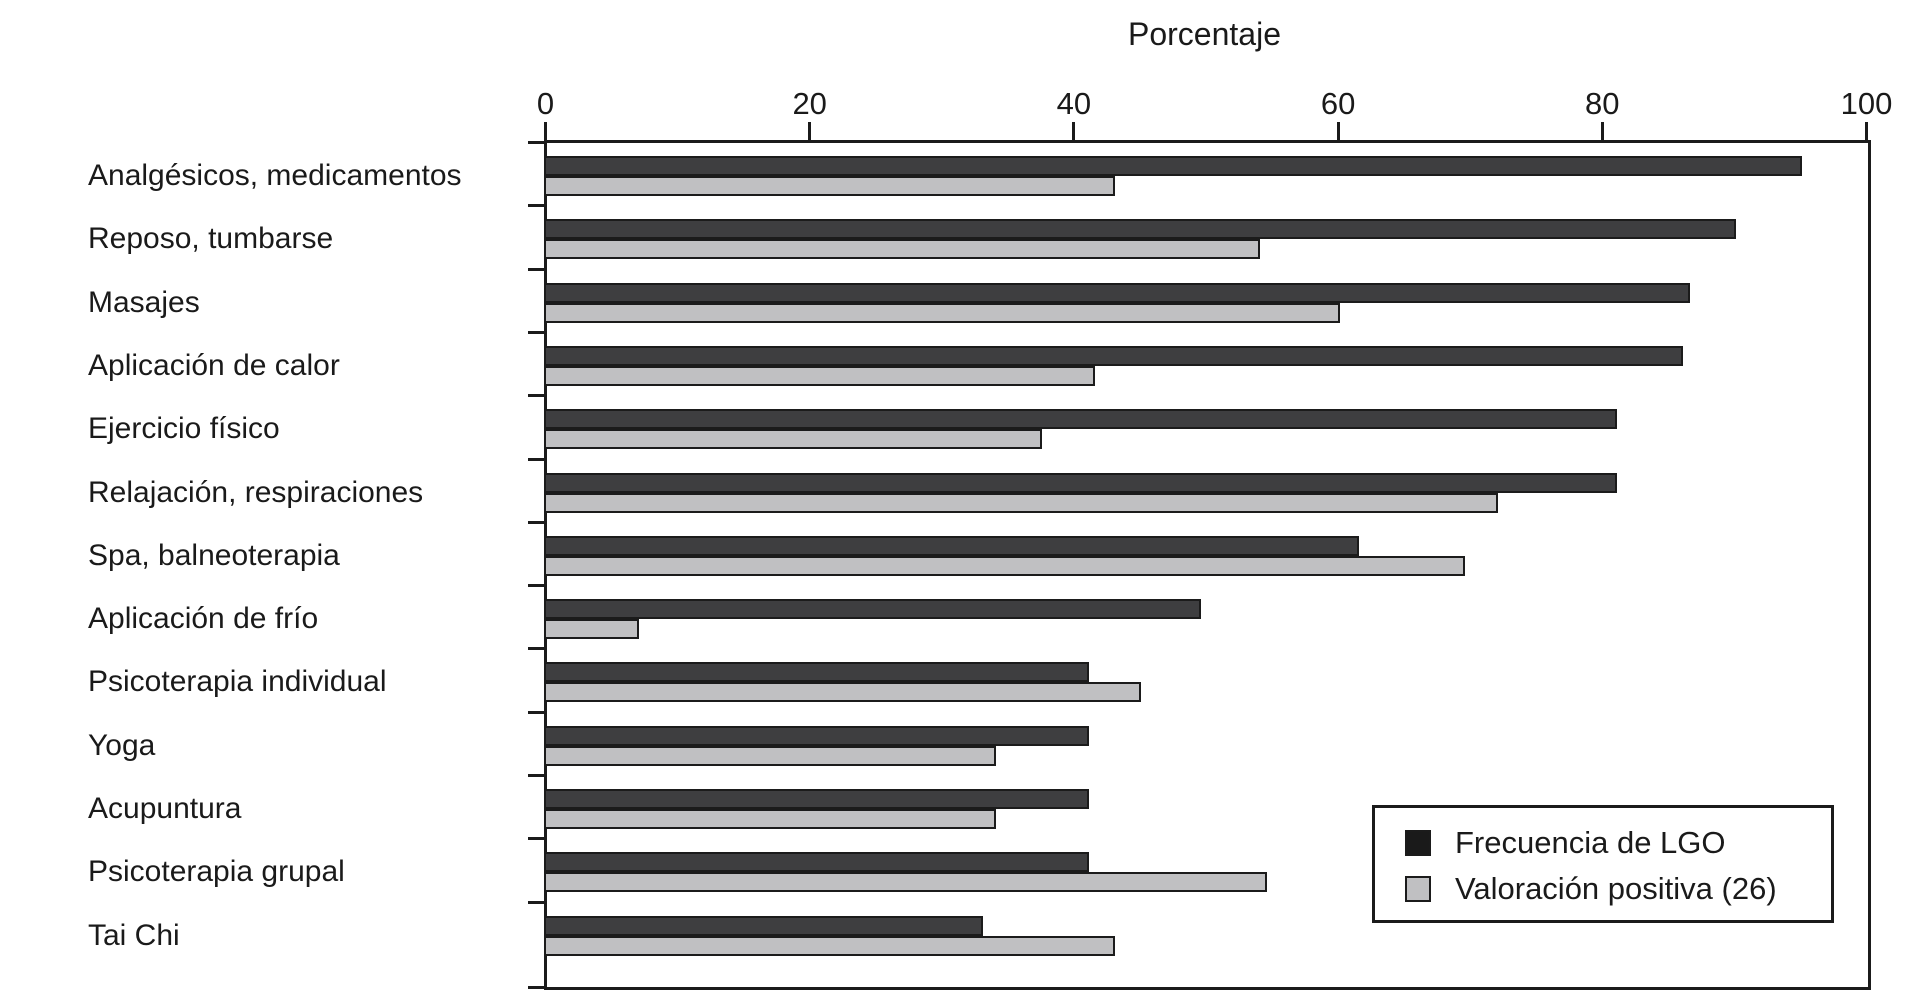 This screenshot has width=1920, height=991. What do you see at coordinates (122, 745) in the screenshot?
I see `category-label: Yoga` at bounding box center [122, 745].